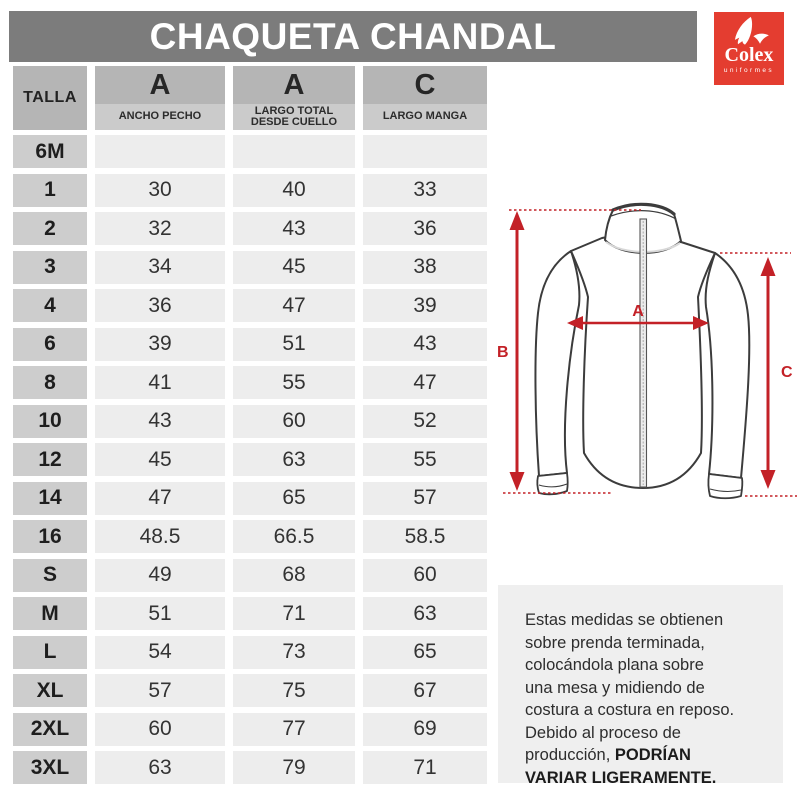 The width and height of the screenshot is (800, 800). What do you see at coordinates (650, 353) in the screenshot?
I see `measurement-marks` at bounding box center [650, 353].